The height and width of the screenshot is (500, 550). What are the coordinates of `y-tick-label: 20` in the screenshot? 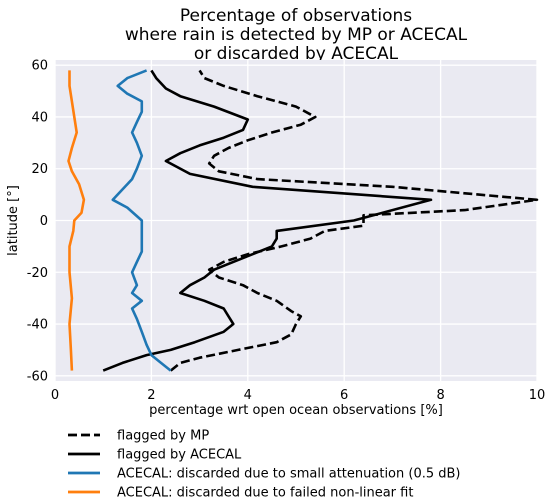 It's located at (39, 169).